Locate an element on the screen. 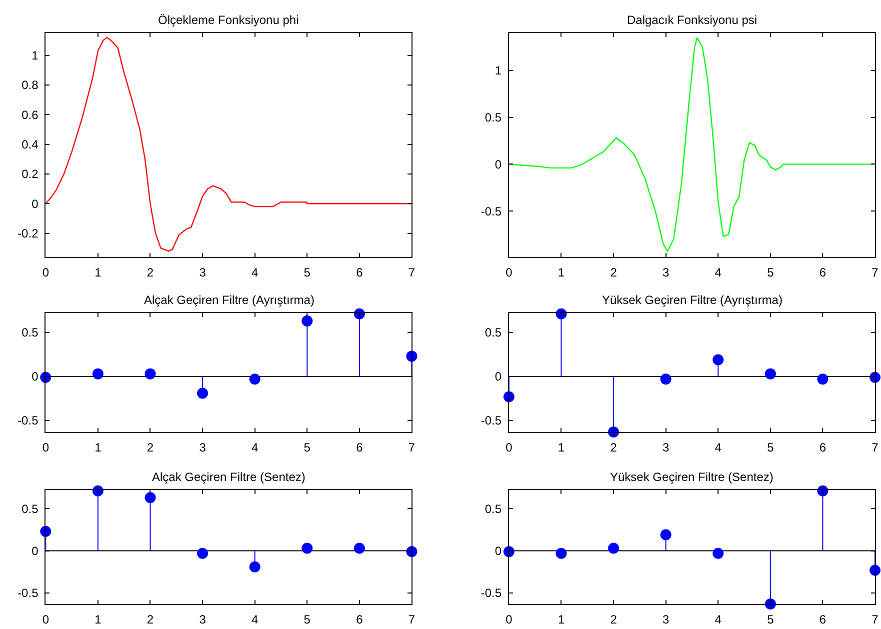 This screenshot has height=629, width=881. chart-title: Ölçekleme Fonksiyonu phi is located at coordinates (228, 20).